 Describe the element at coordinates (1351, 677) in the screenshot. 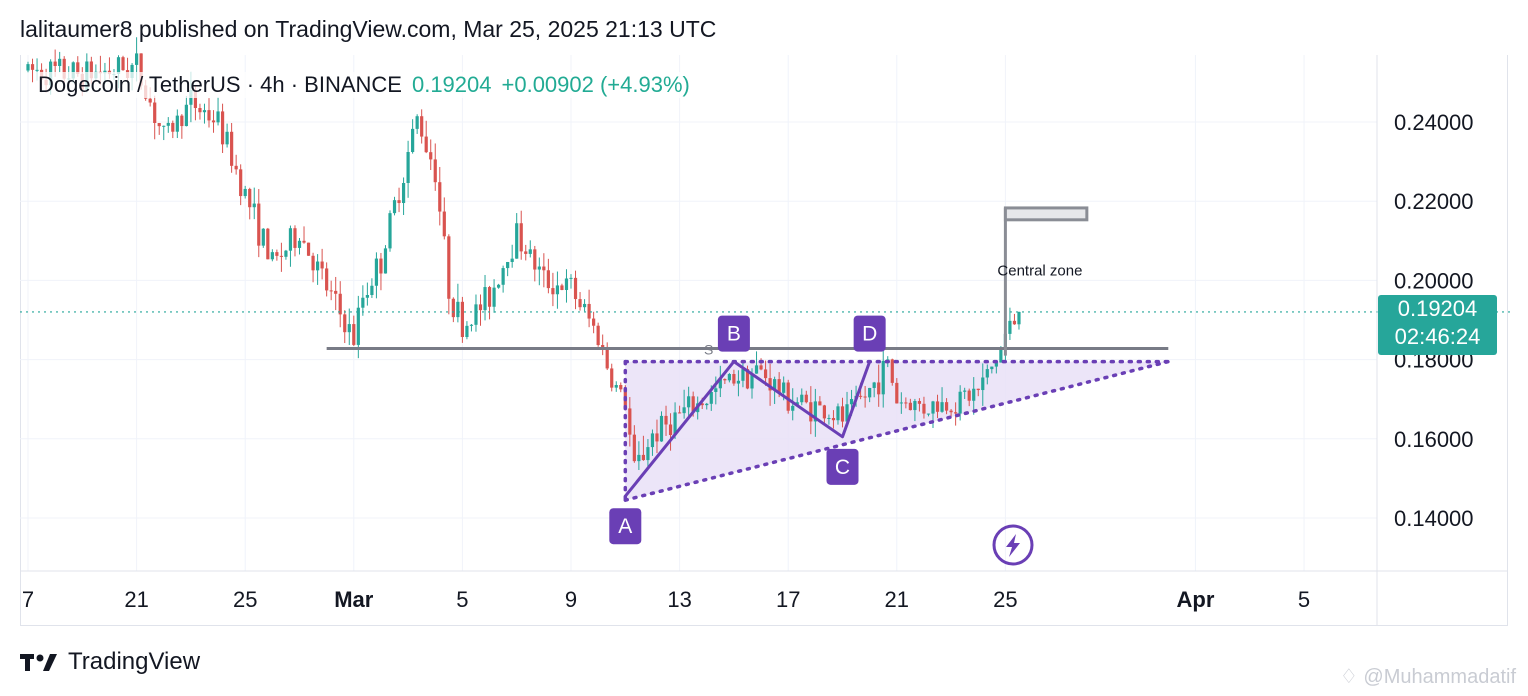

I see `watermark-icon: ♢` at that location.